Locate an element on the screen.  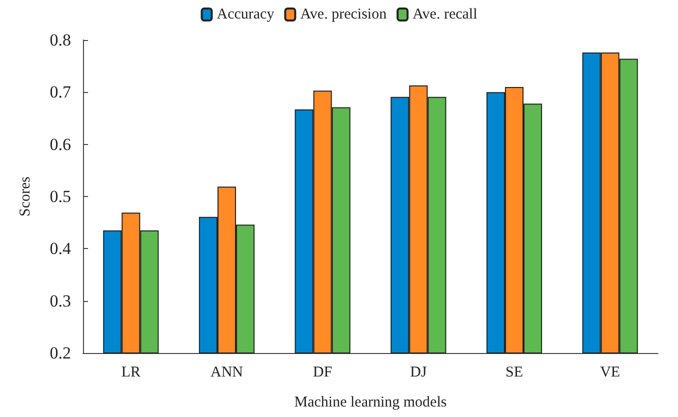
y-tick-label: 0.6 is located at coordinates (60, 144).